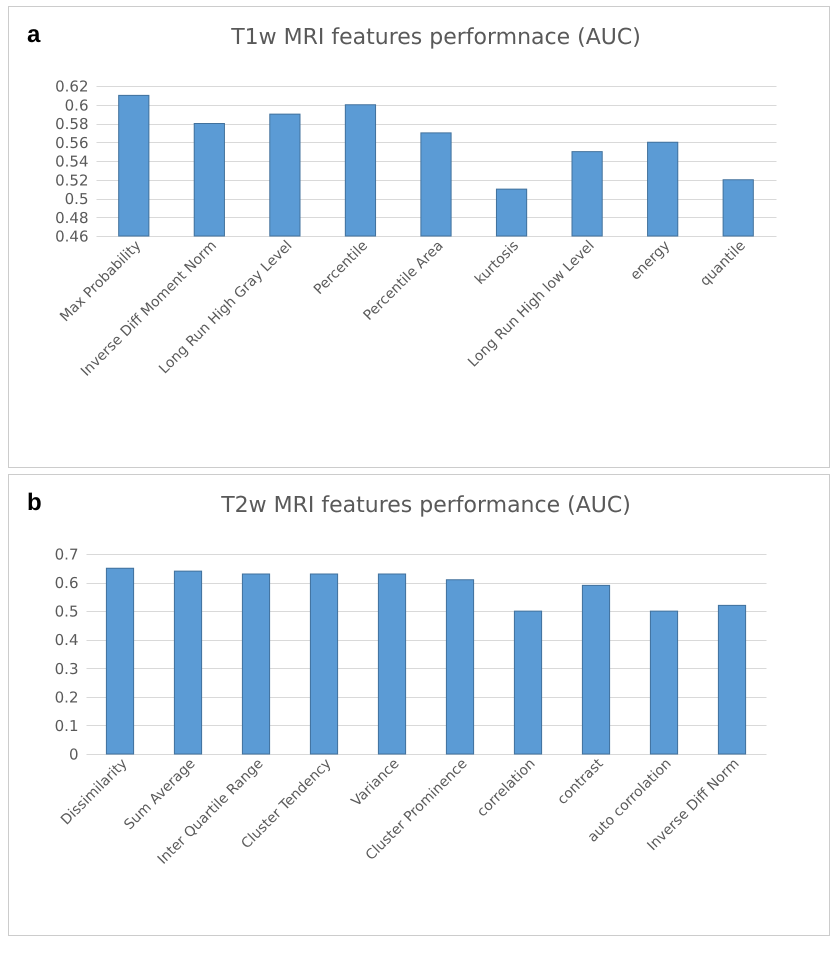 This screenshot has height=954, width=840. What do you see at coordinates (425, 505) in the screenshot?
I see `chart-title: T2w MRI features performance (AUC)` at bounding box center [425, 505].